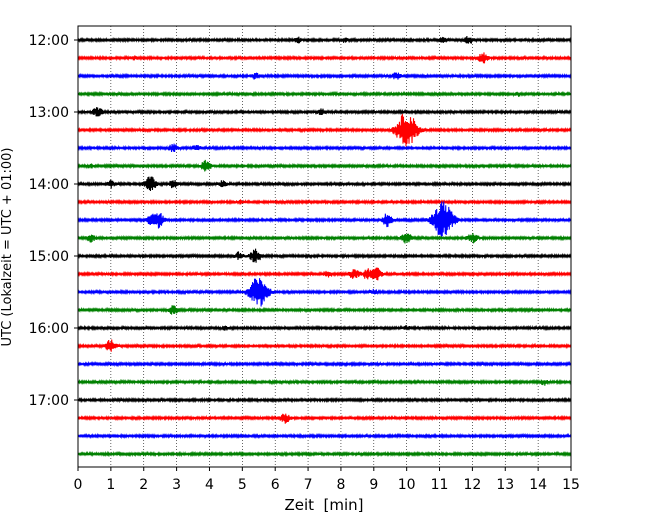 This screenshot has width=650, height=520. I want to click on x-tick-label: 8, so click(340, 485).